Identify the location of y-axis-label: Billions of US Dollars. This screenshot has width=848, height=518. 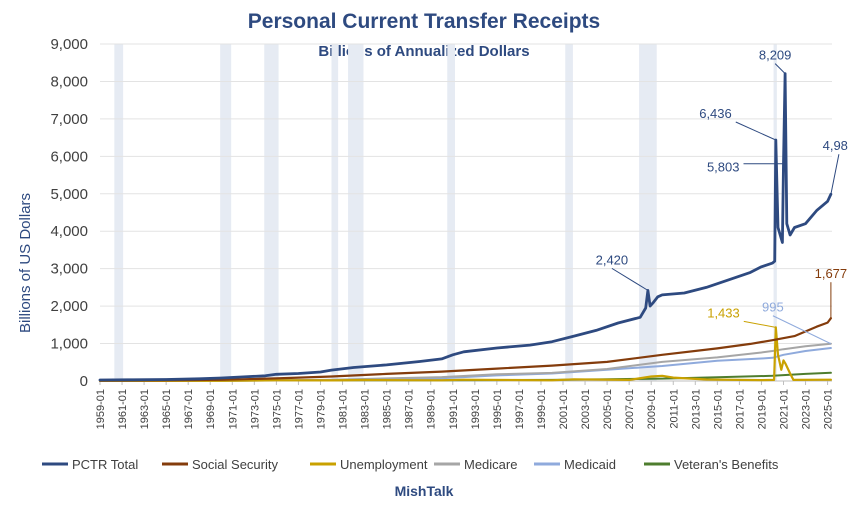
(25, 263).